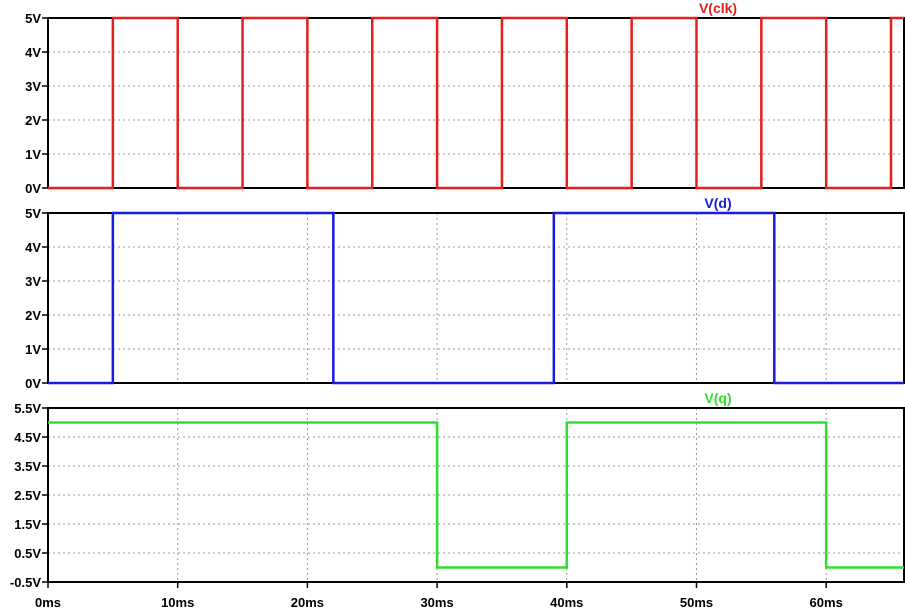 The width and height of the screenshot is (905, 616). Describe the element at coordinates (307, 602) in the screenshot. I see `x-tick-label: 20ms` at that location.